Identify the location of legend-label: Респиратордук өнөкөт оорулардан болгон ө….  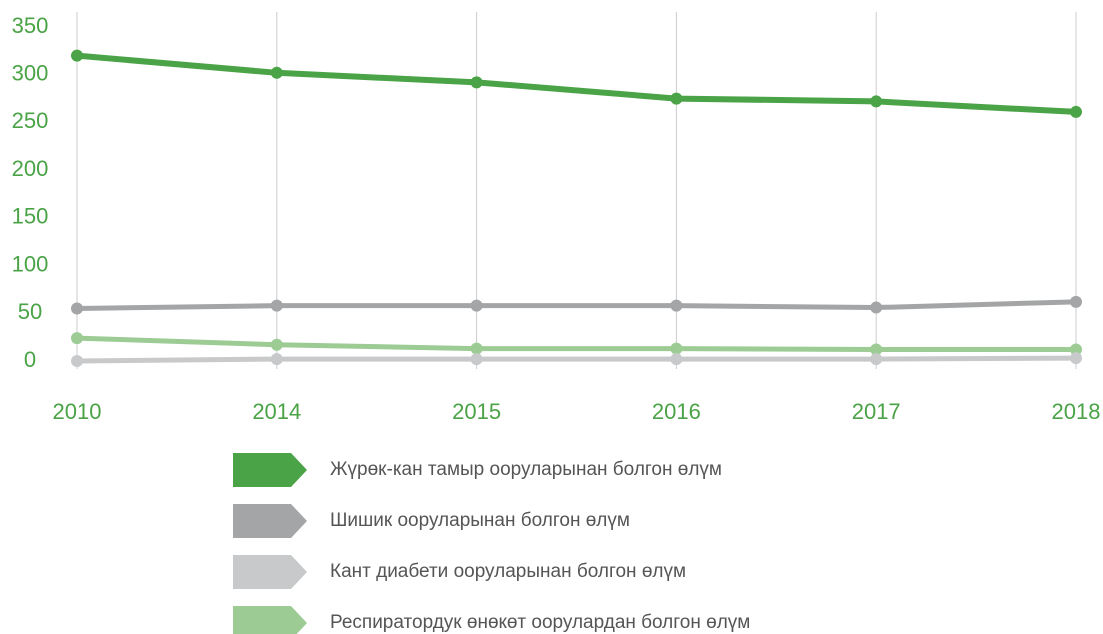
(540, 622).